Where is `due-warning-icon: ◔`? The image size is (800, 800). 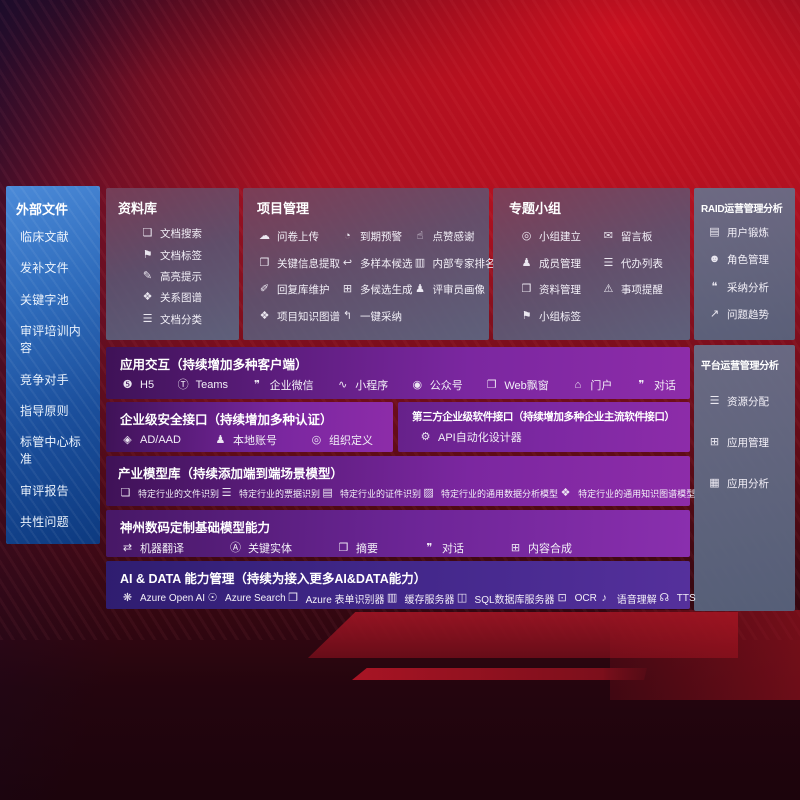
due-warning-icon: ◔ is located at coordinates (347, 235).